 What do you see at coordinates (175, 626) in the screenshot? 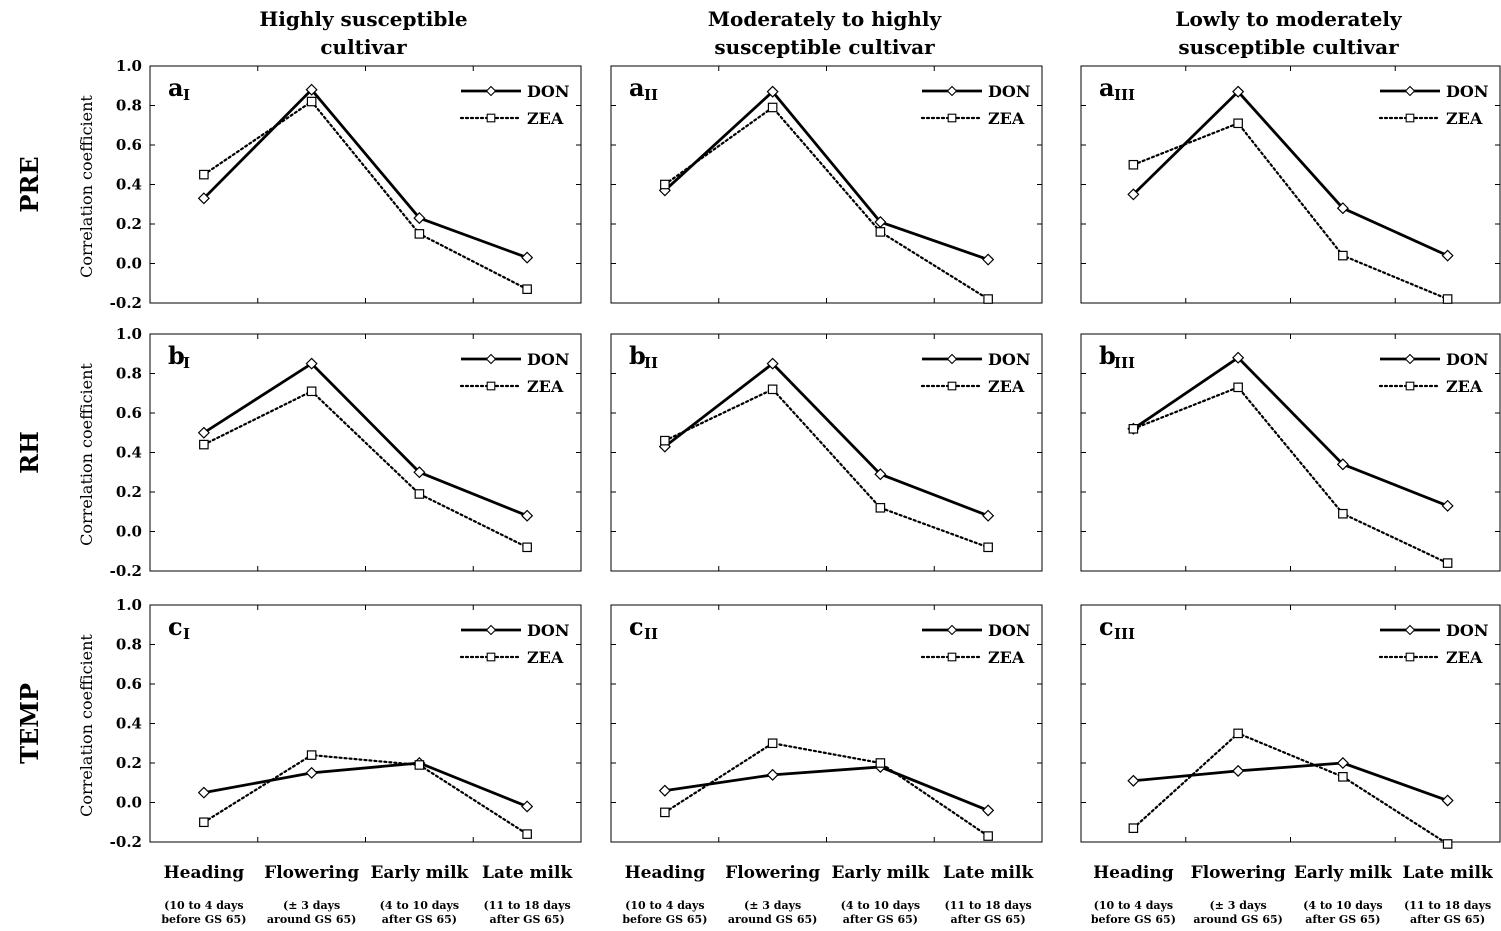
I see `panel-label: c` at bounding box center [175, 626].